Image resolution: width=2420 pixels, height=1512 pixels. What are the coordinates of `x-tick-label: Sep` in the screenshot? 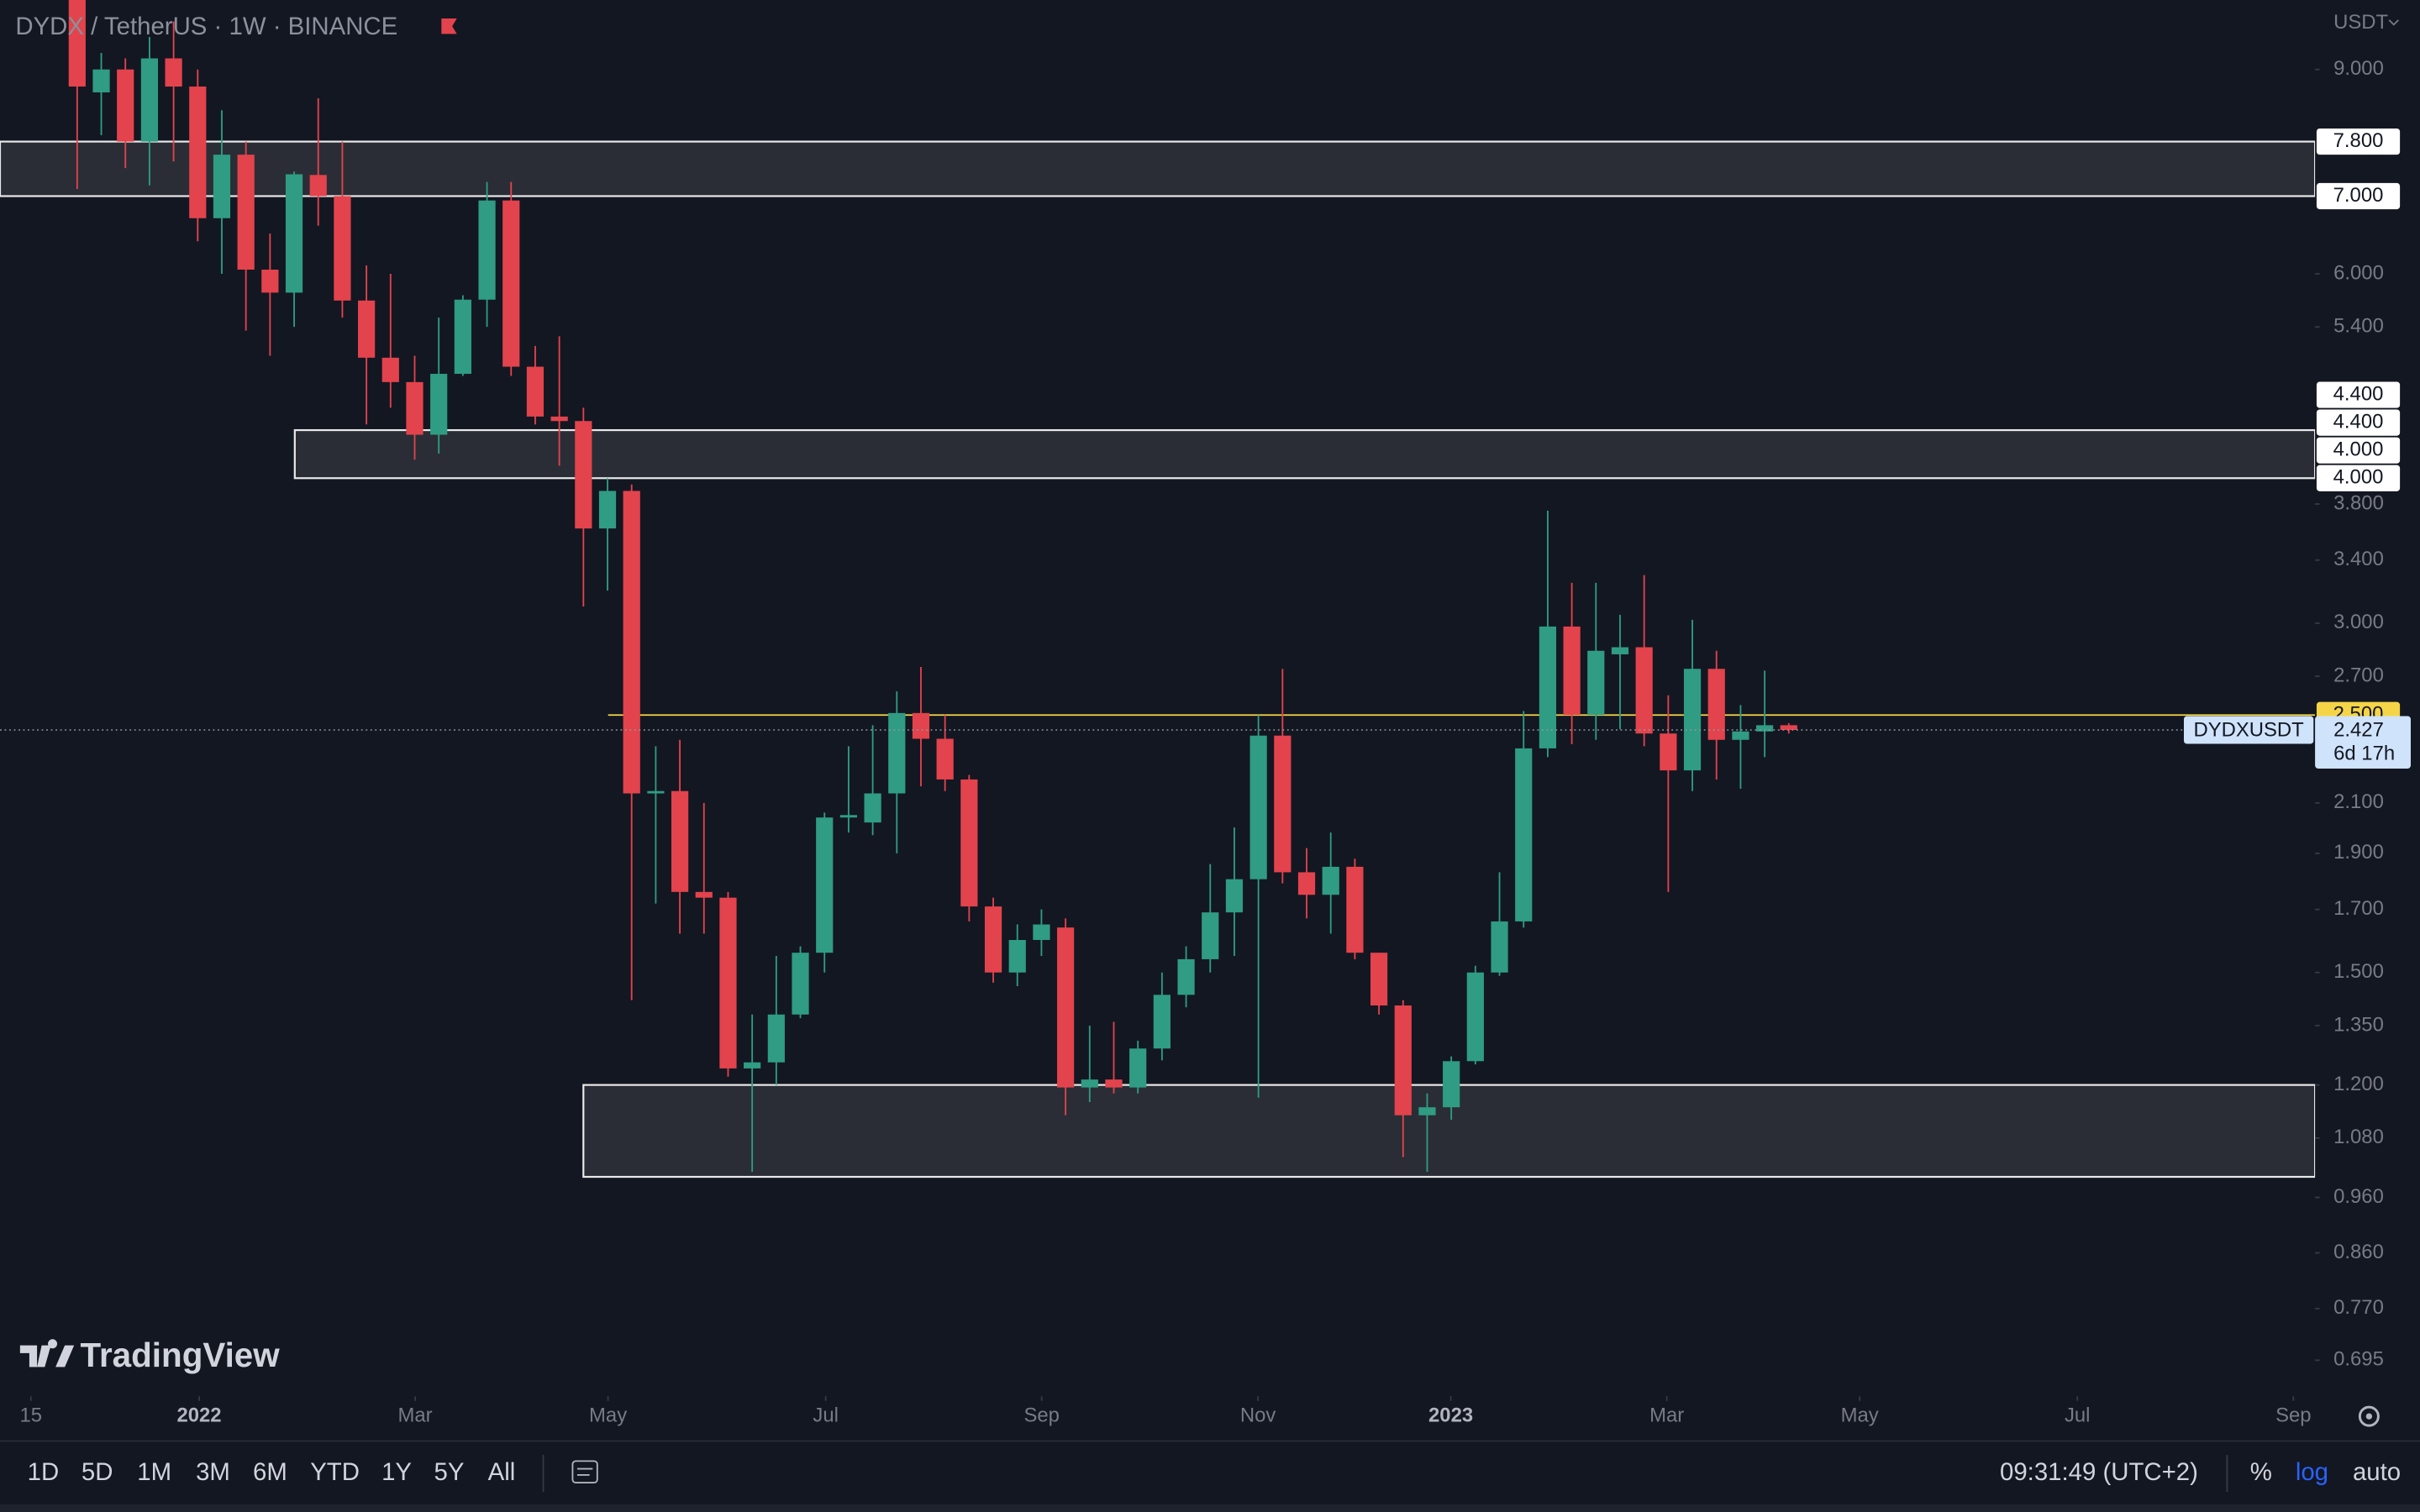 It's located at (1041, 1415).